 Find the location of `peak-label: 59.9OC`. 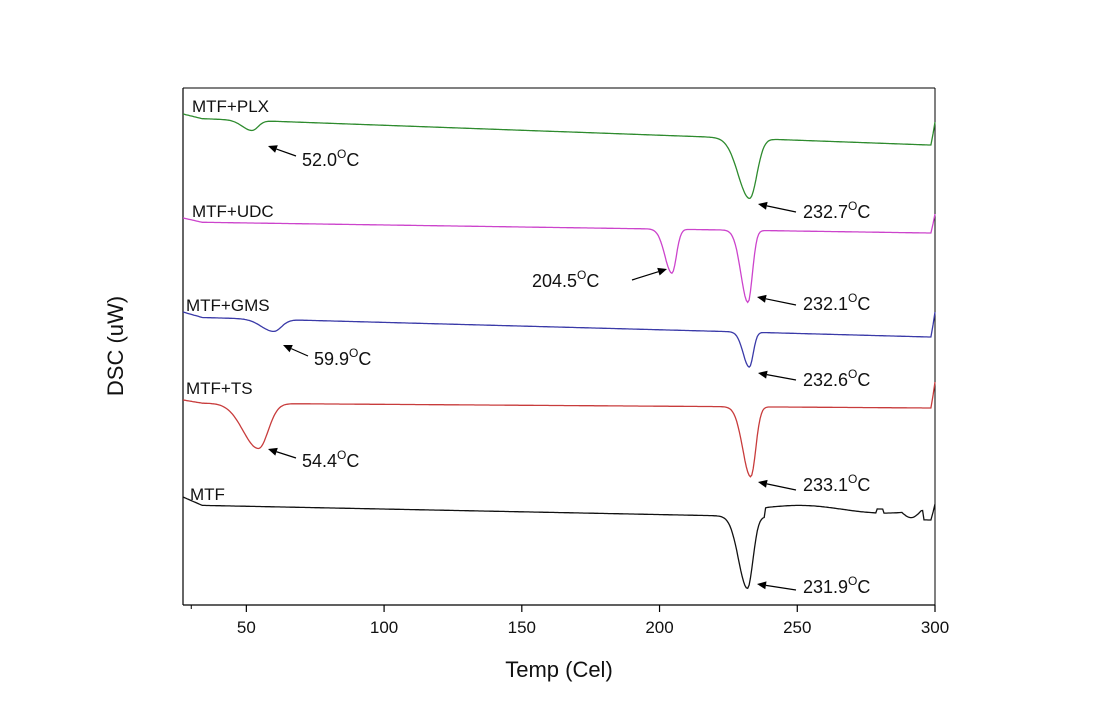

peak-label: 59.9OC is located at coordinates (342, 357).